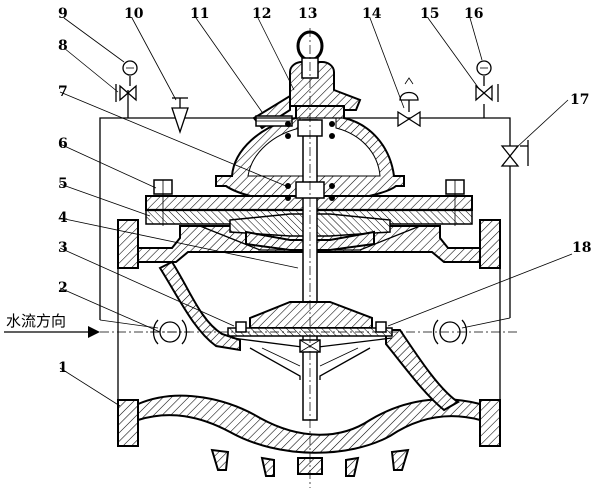  I want to click on bottom-wall, so click(309, 424).